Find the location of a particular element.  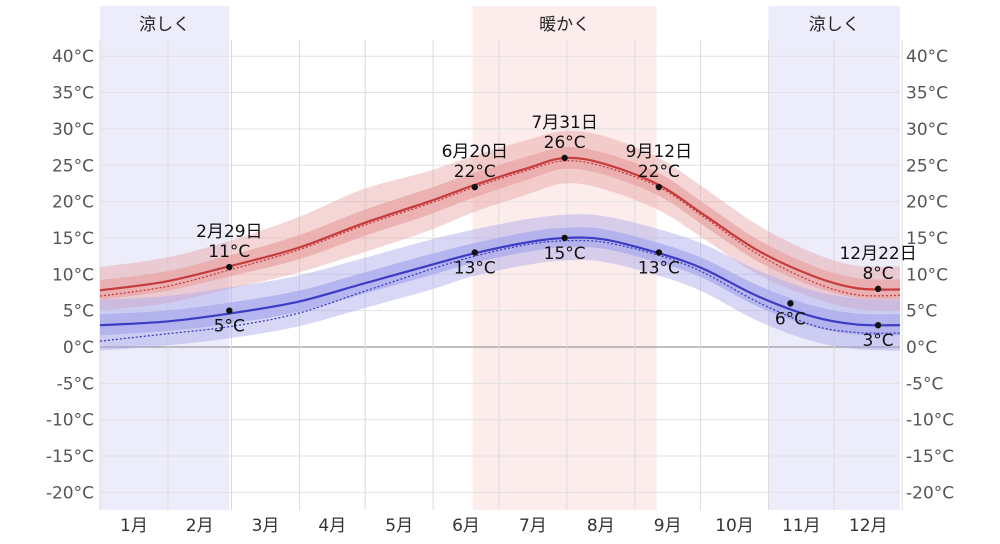

y-tick-label-right: -15°C is located at coordinates (930, 457).